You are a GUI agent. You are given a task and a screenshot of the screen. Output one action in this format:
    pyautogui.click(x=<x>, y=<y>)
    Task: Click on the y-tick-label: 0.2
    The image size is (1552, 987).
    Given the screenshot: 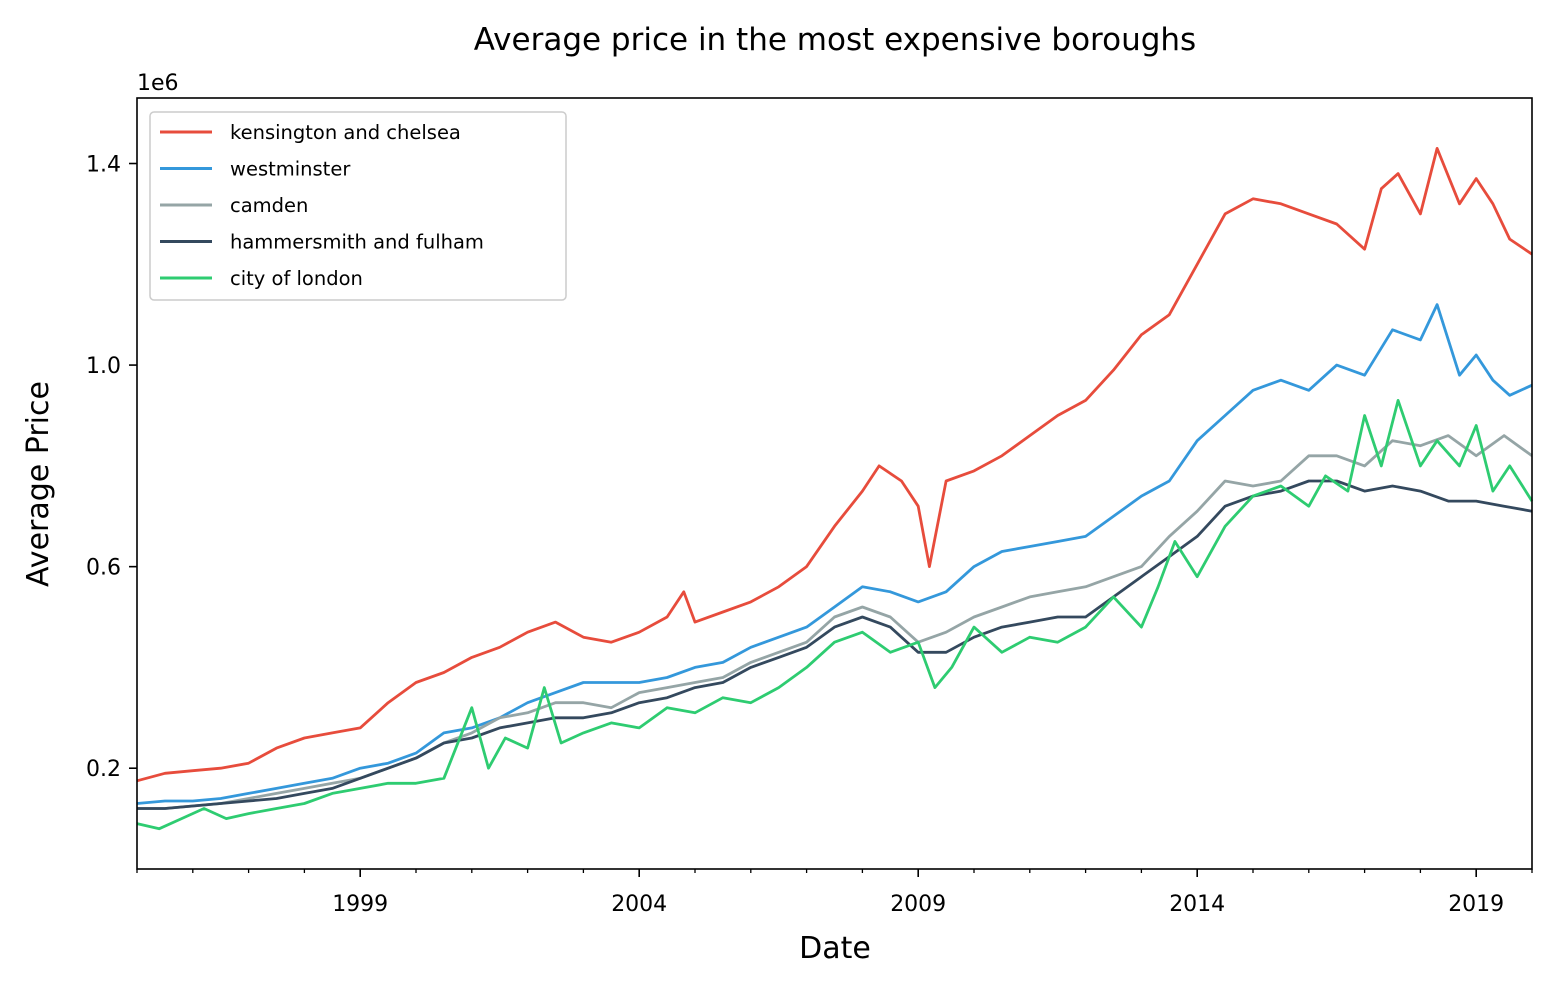 What is the action you would take?
    pyautogui.click(x=103, y=769)
    